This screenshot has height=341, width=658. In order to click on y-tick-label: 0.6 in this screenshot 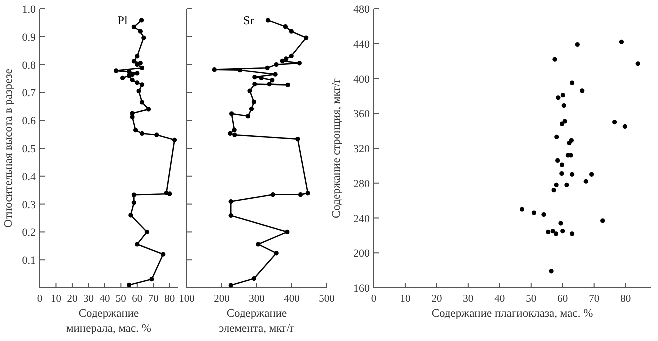, I will do `click(29, 122)`.